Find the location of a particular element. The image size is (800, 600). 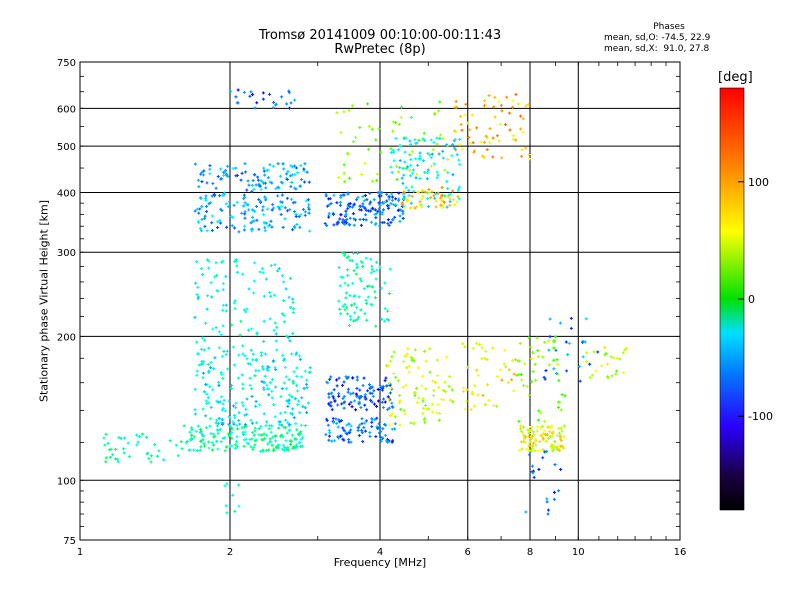

chart-subtitle: RwPretec (8p) is located at coordinates (380, 49).